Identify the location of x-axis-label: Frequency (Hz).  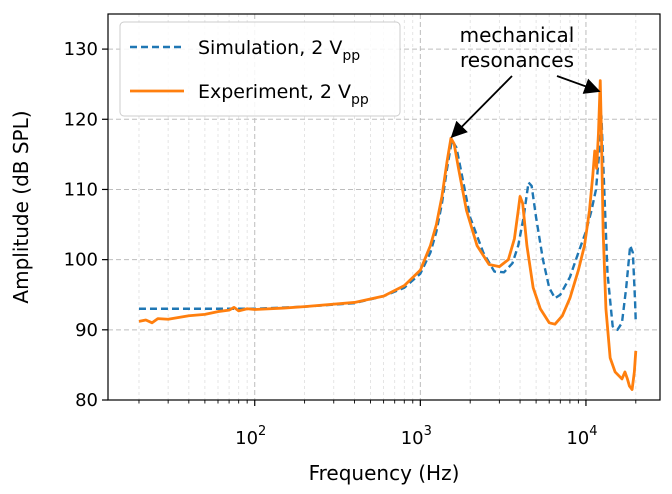
(384, 473).